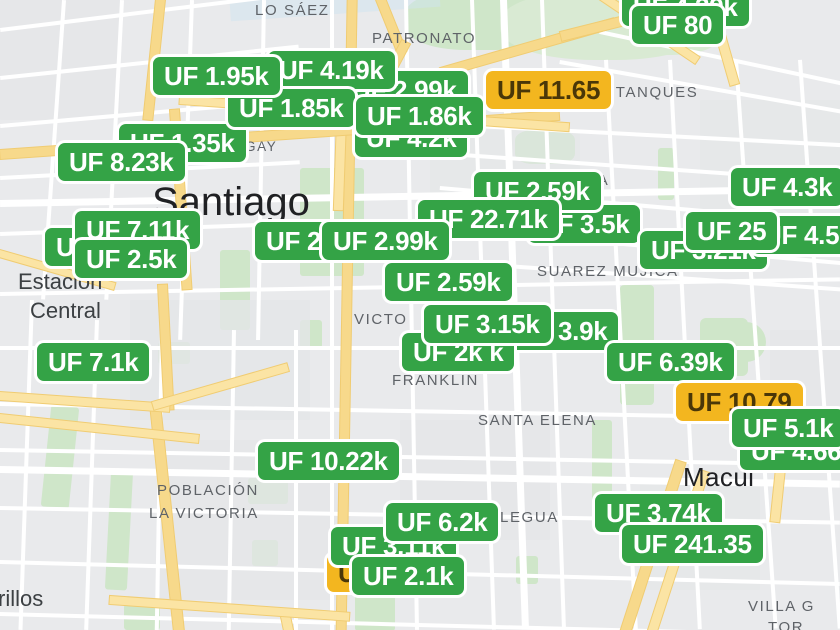  I want to click on price-marker: UF 1.85k, so click(291, 108).